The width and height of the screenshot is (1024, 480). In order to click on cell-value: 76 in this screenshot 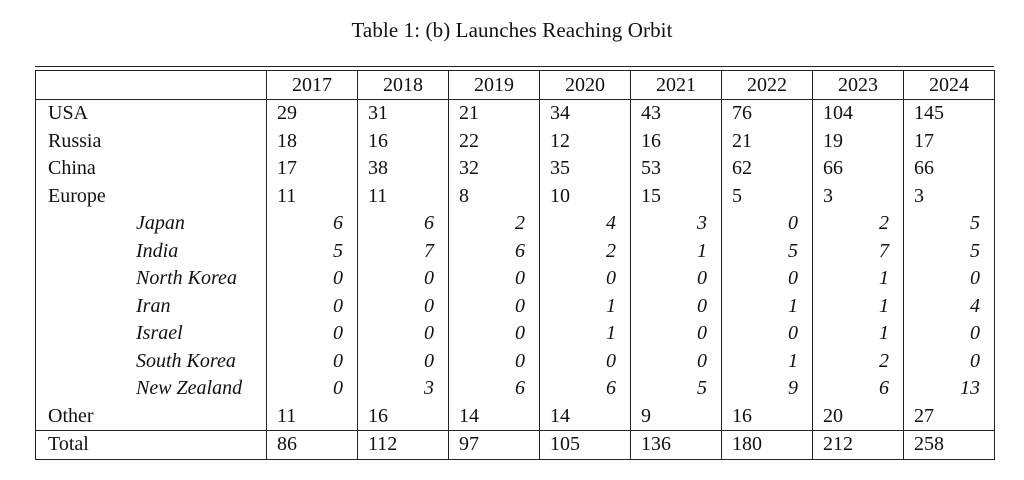, I will do `click(767, 113)`.